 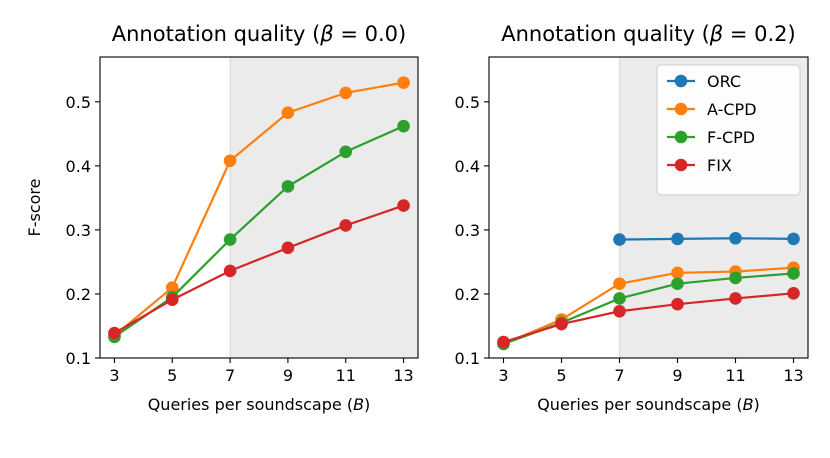 What do you see at coordinates (681, 137) in the screenshot?
I see `legend-marker-f-cpd` at bounding box center [681, 137].